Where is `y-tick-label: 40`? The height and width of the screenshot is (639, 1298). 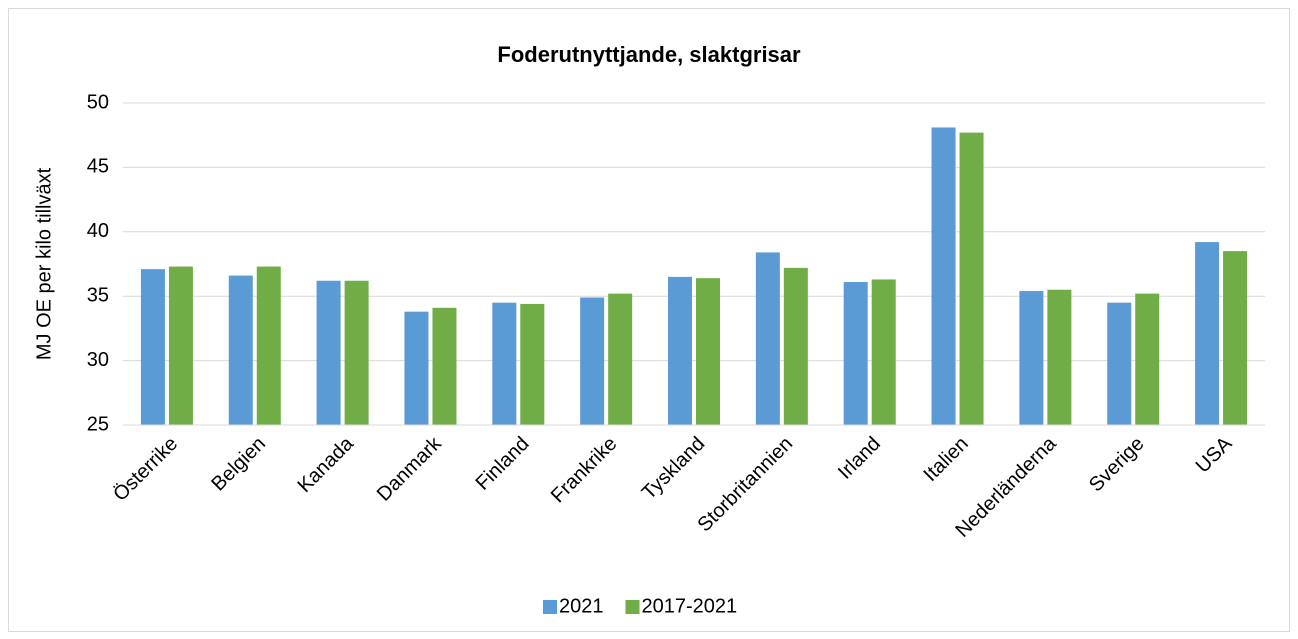 y-tick-label: 40 is located at coordinates (98, 231).